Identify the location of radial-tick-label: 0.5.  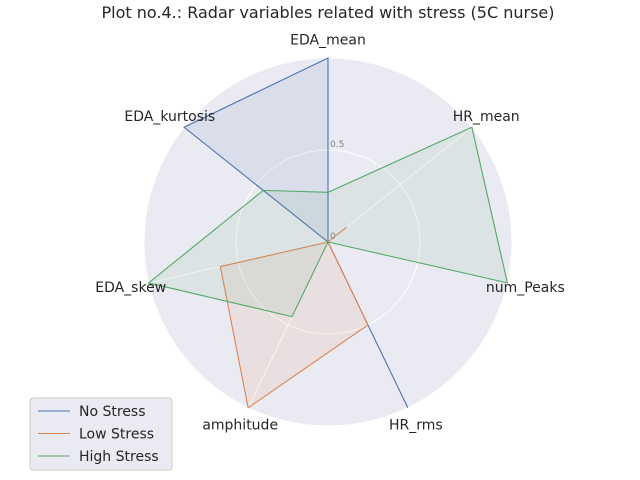
(337, 145).